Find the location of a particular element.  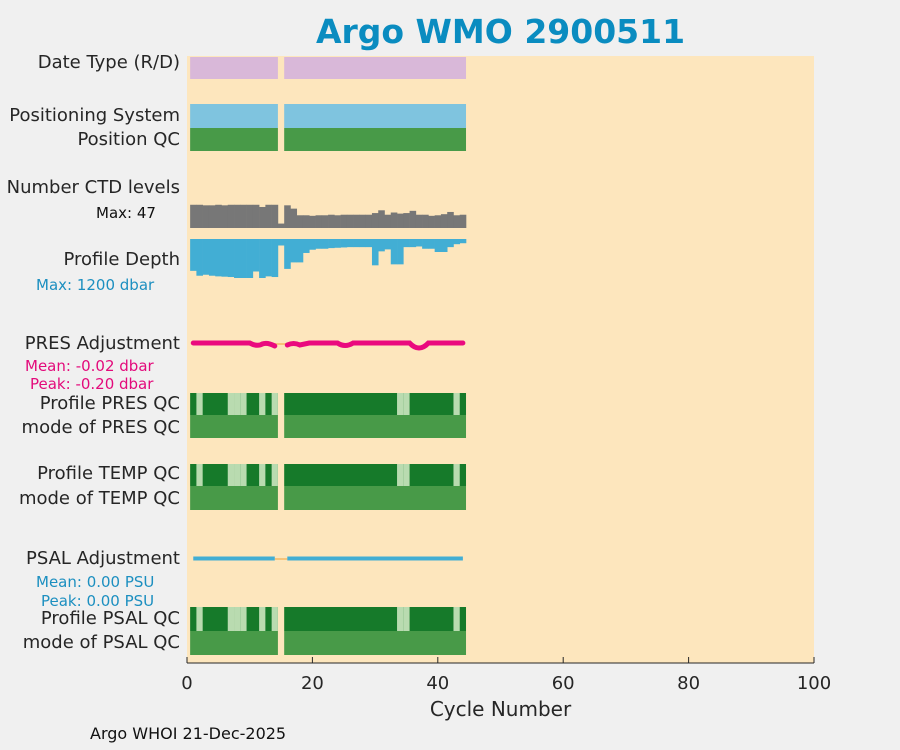

mode-temp-qc-bar is located at coordinates (234, 498).